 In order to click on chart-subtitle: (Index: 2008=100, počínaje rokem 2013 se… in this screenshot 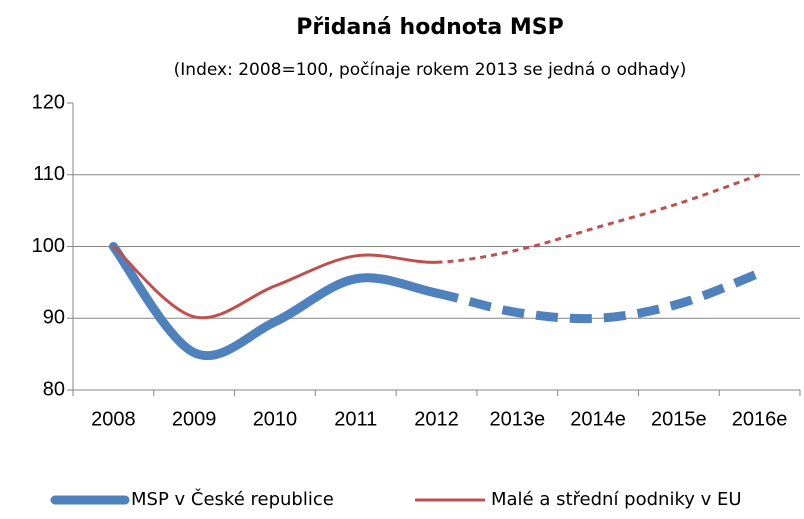, I will do `click(430, 70)`.